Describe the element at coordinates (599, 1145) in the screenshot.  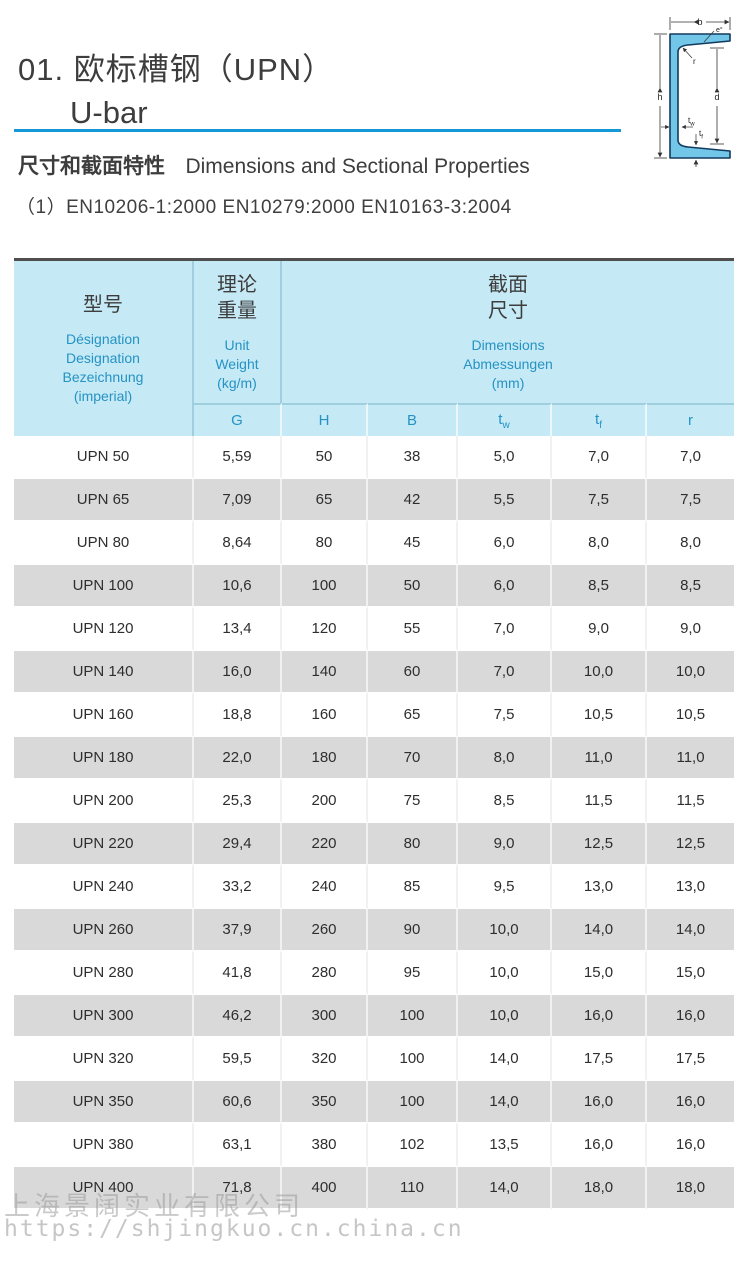
I see `cell-flange-thickness: 16,0` at that location.